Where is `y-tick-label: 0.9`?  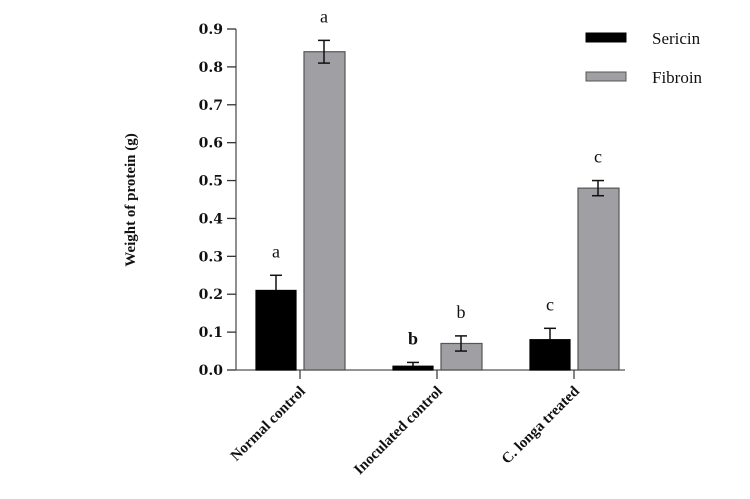 y-tick-label: 0.9 is located at coordinates (211, 30).